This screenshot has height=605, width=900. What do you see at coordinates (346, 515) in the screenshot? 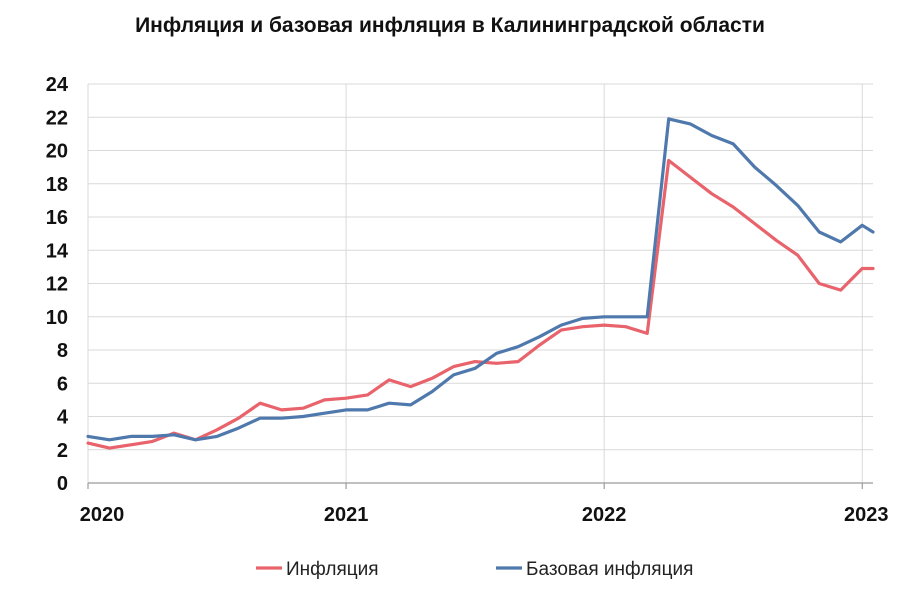
I see `x-tick-label: 2021` at bounding box center [346, 515].